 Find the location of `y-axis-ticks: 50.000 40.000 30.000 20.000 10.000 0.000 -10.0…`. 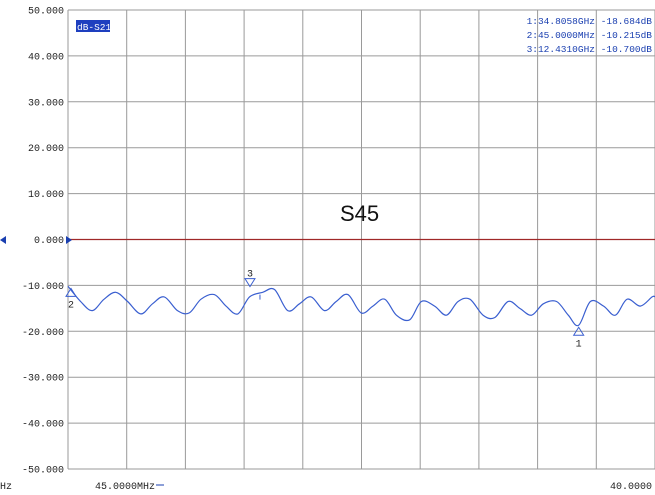

y-axis-ticks: 50.000 40.000 30.000 20.000 10.000 0.000 -10.0… is located at coordinates (43, 242).